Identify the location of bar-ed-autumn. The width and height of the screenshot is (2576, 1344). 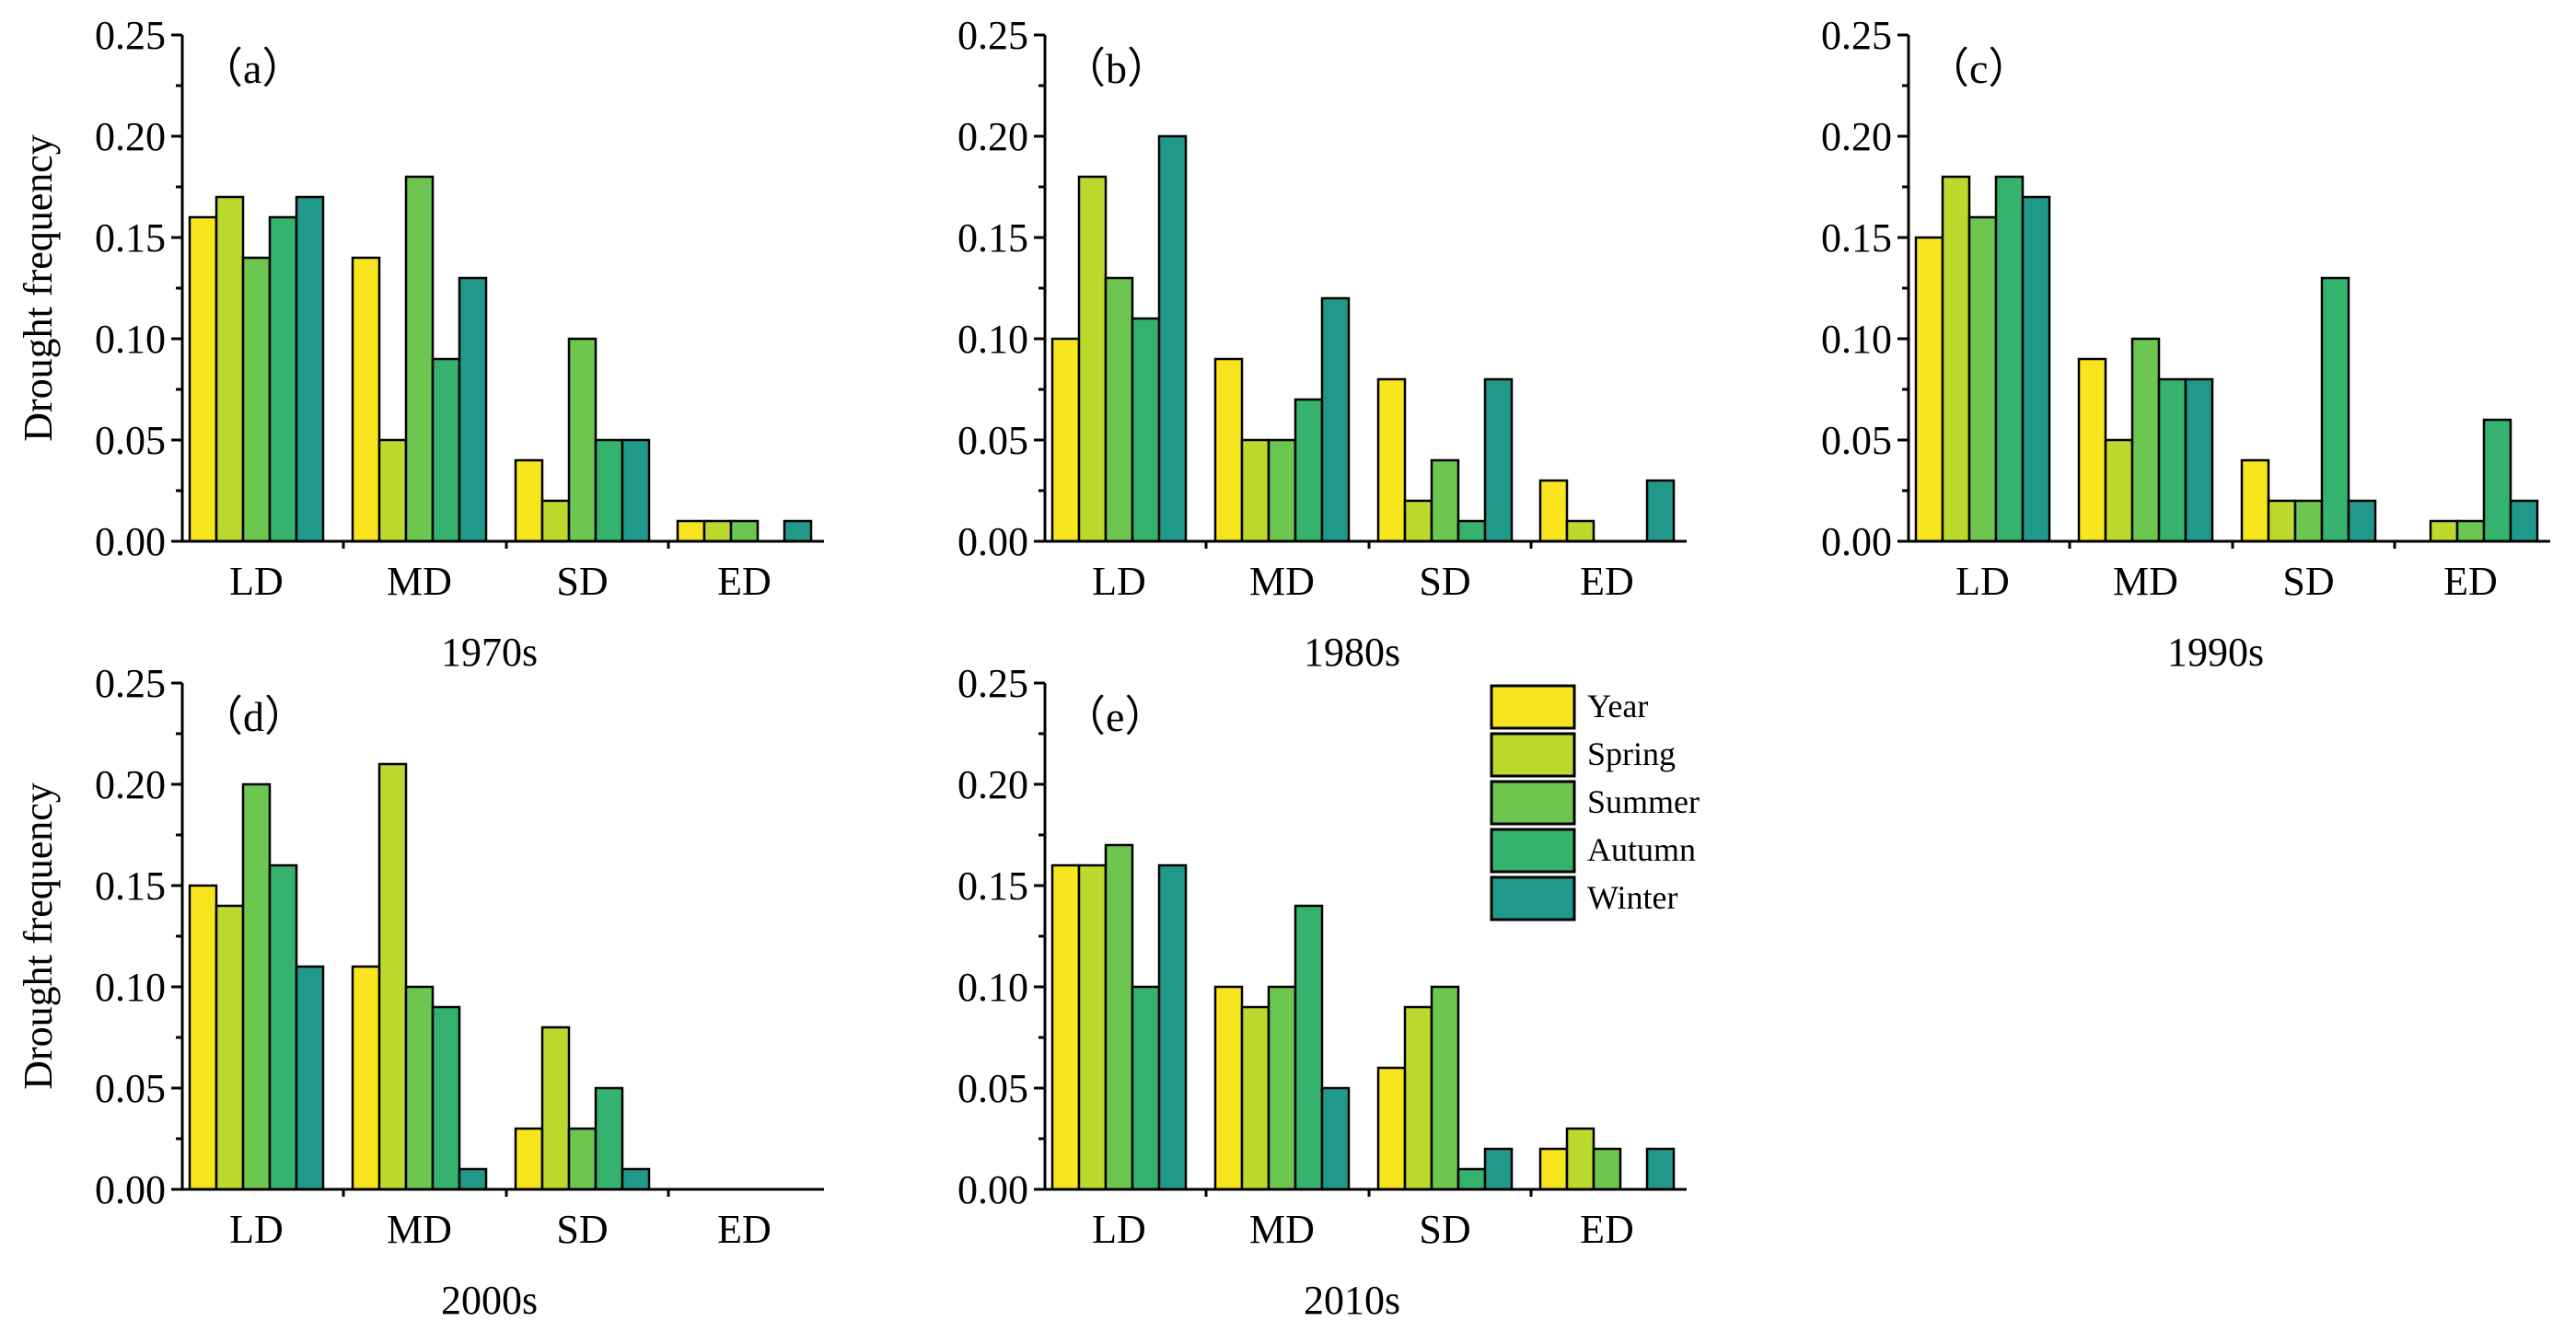
(2497, 480).